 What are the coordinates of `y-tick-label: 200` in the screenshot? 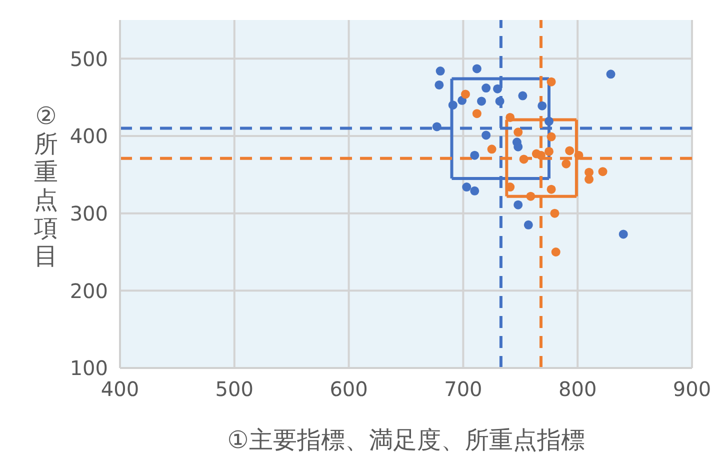 It's located at (89, 290).